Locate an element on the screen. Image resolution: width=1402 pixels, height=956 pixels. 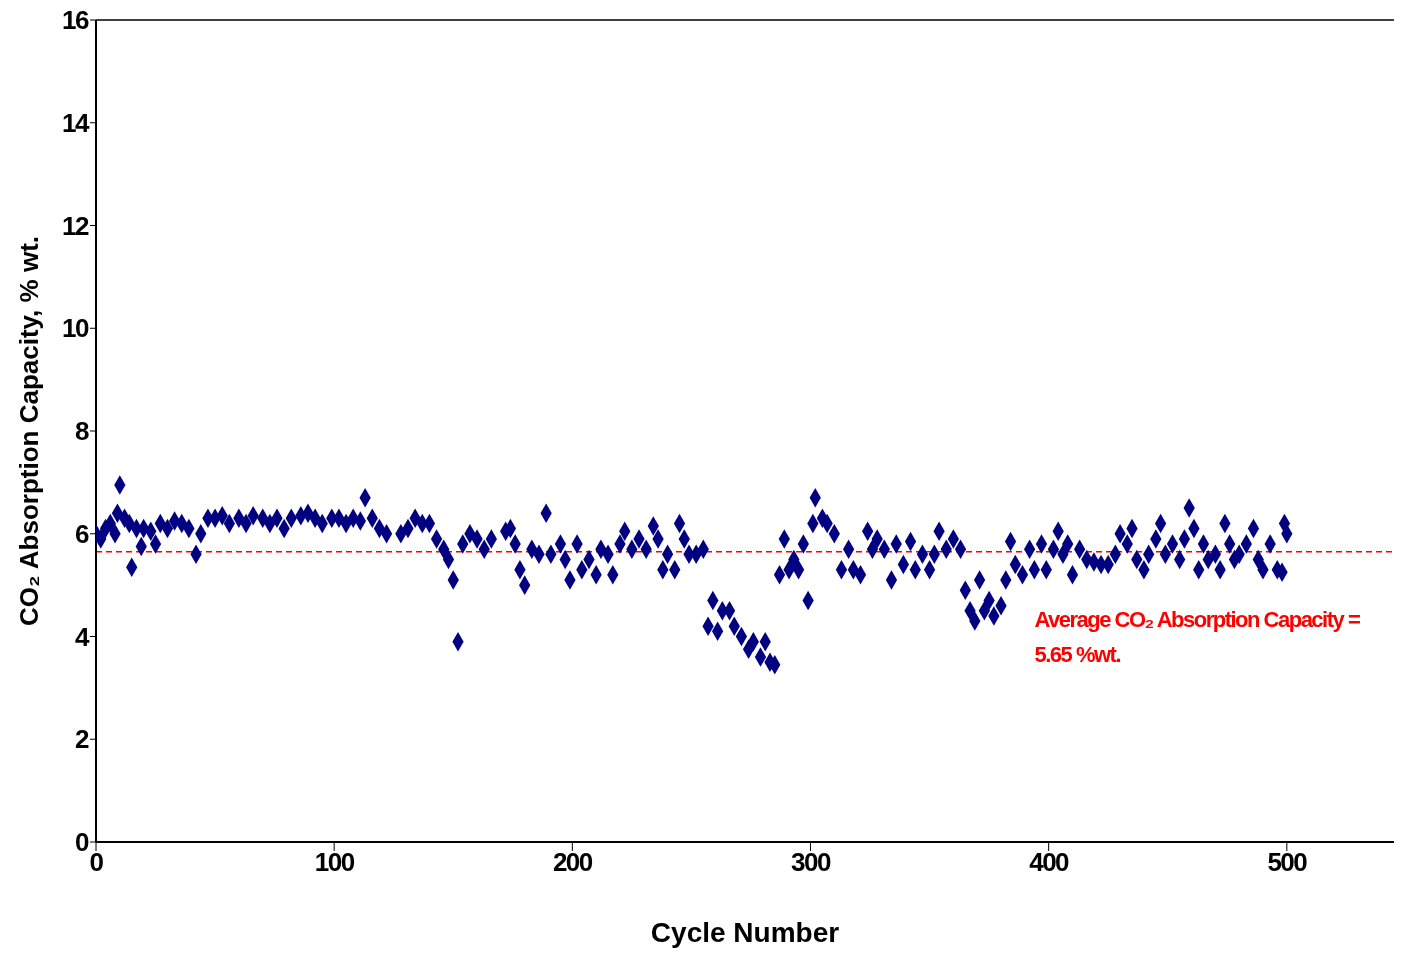
y-tick-label: 14 is located at coordinates (76, 122).